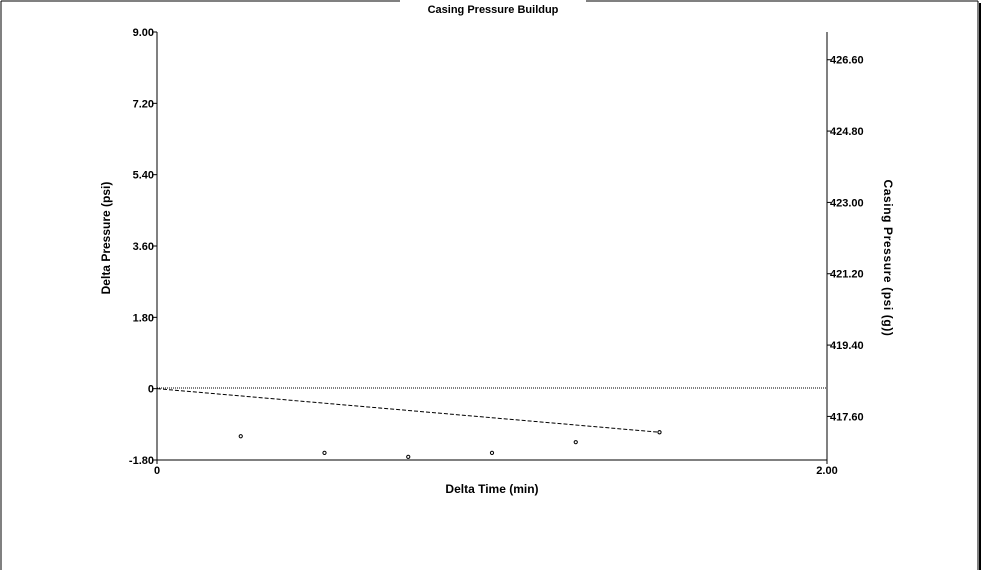 Image resolution: width=983 pixels, height=571 pixels. I want to click on right-y-tick-label: 417.60, so click(847, 417).